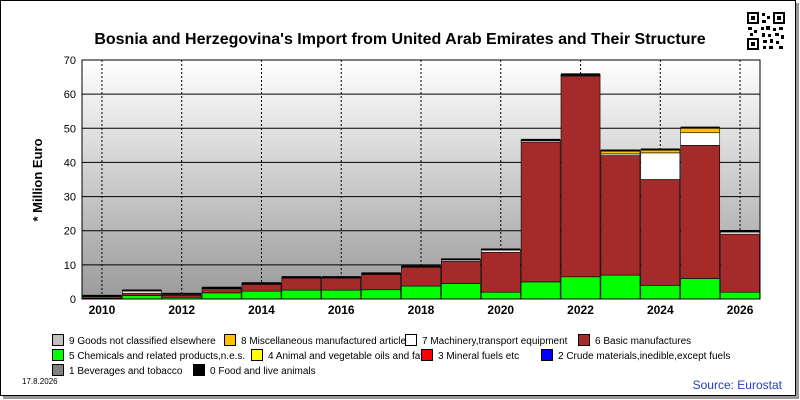 This screenshot has height=400, width=800. Describe the element at coordinates (142, 341) in the screenshot. I see `legend-label: 9 Goods not classified elsewhere` at that location.